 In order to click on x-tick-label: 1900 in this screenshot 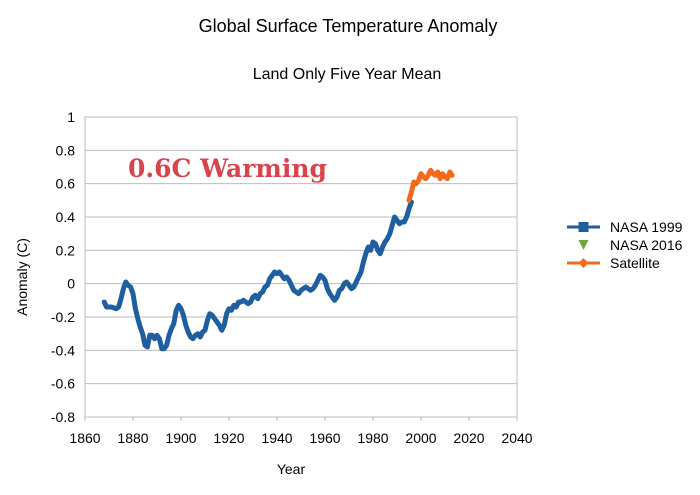, I will do `click(180, 438)`.